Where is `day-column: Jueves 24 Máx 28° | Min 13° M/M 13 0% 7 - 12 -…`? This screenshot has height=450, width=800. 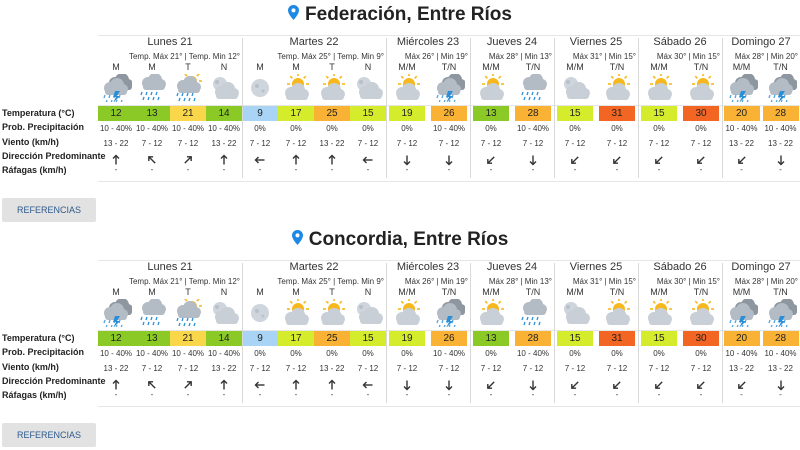
day-column: Jueves 24 Máx 28° | Min 13° M/M 13 0% 7 - 12 -… is located at coordinates (512, 330).